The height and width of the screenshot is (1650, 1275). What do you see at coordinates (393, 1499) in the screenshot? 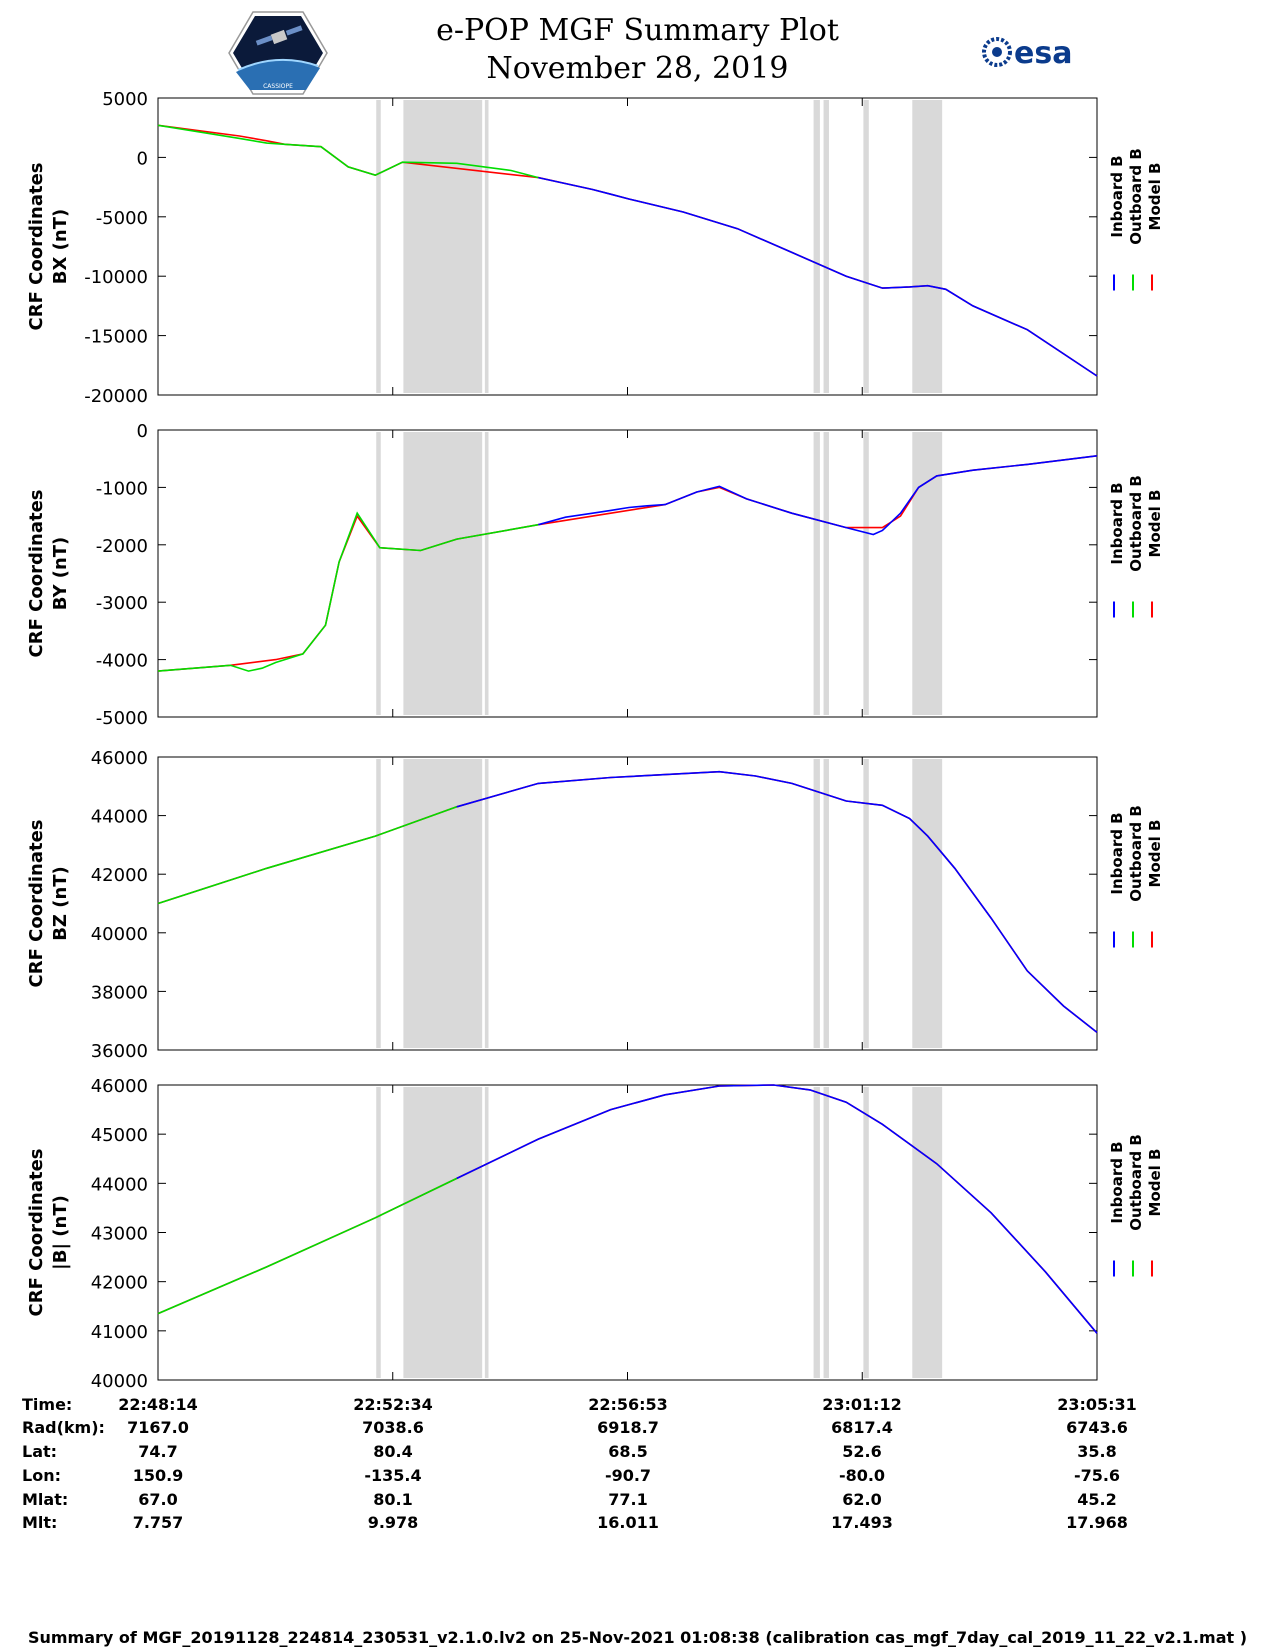
I see `table-cell: 80.1` at bounding box center [393, 1499].